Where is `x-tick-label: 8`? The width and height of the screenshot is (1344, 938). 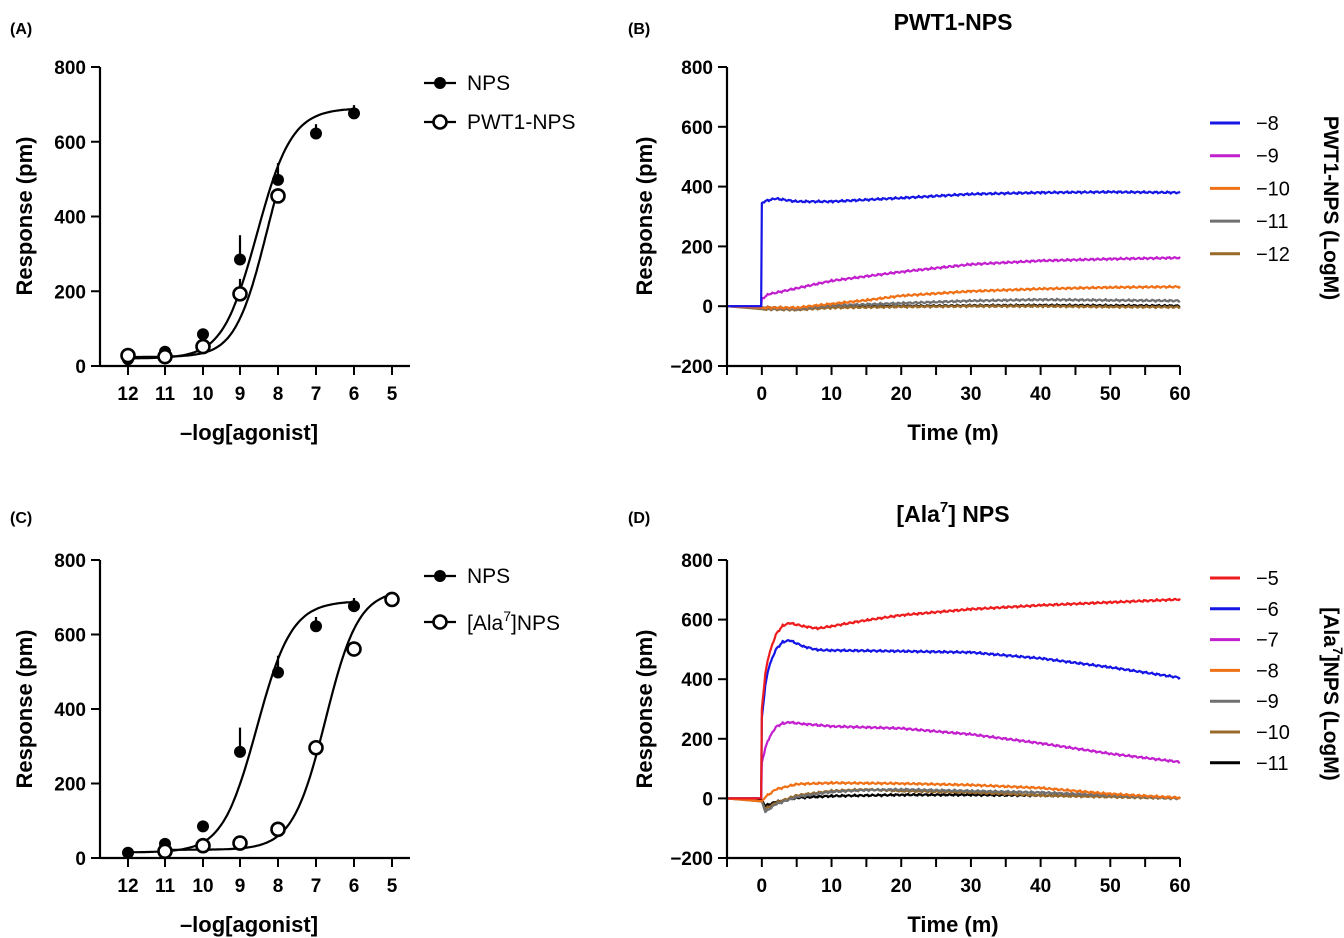
x-tick-label: 8 is located at coordinates (278, 394).